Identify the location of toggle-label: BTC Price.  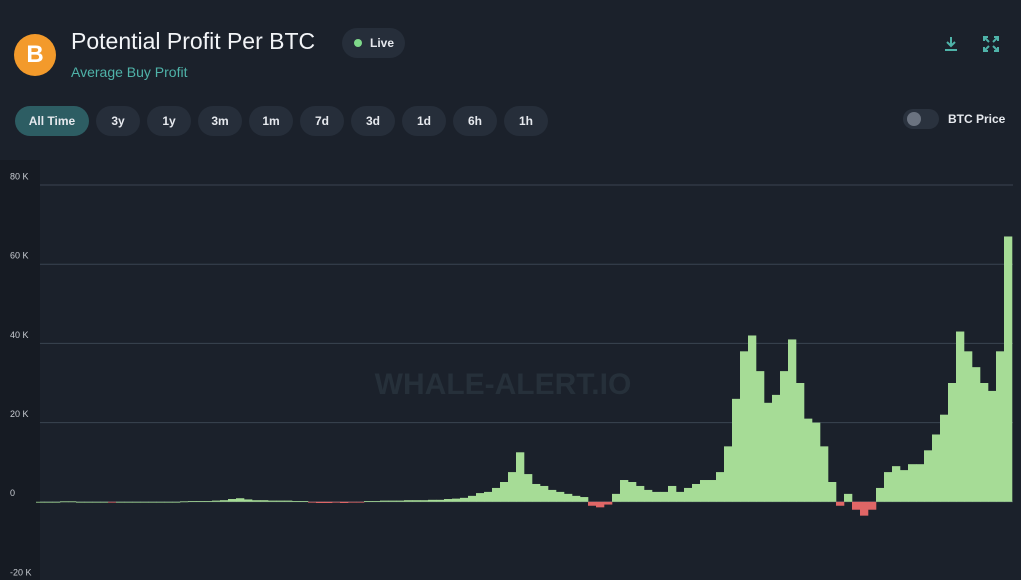
(977, 119).